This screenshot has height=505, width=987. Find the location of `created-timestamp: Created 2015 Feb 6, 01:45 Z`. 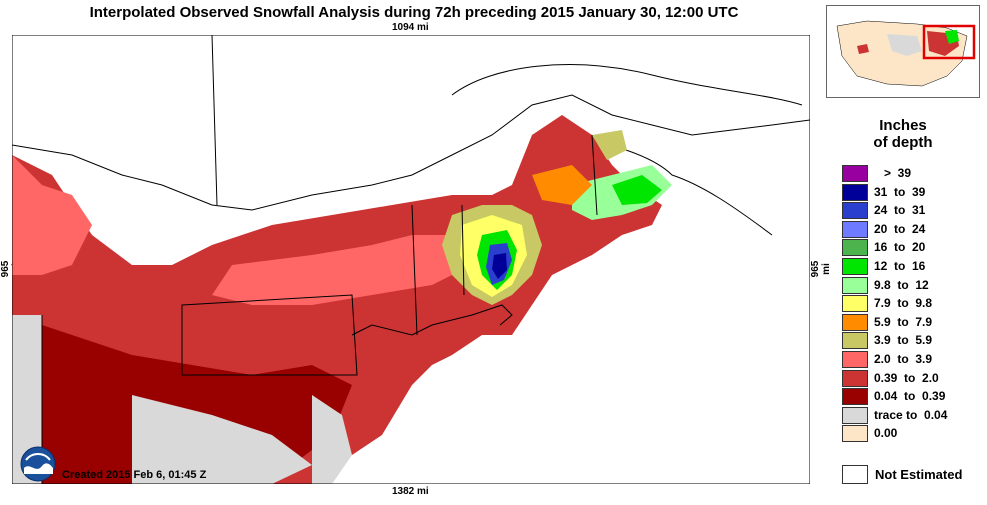

created-timestamp: Created 2015 Feb 6, 01:45 Z is located at coordinates (134, 475).